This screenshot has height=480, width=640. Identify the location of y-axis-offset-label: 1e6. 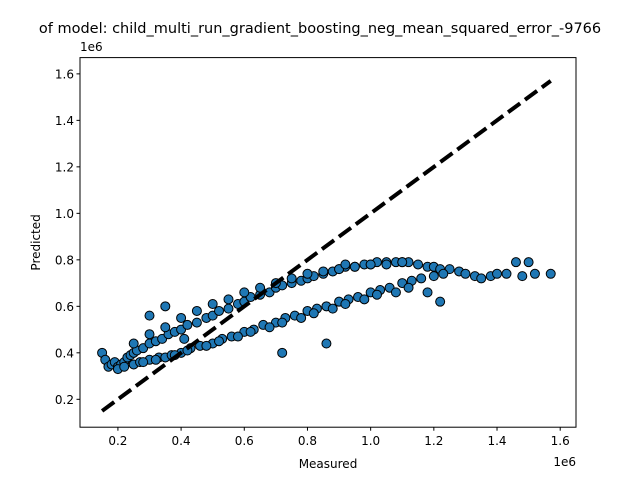
(91, 47).